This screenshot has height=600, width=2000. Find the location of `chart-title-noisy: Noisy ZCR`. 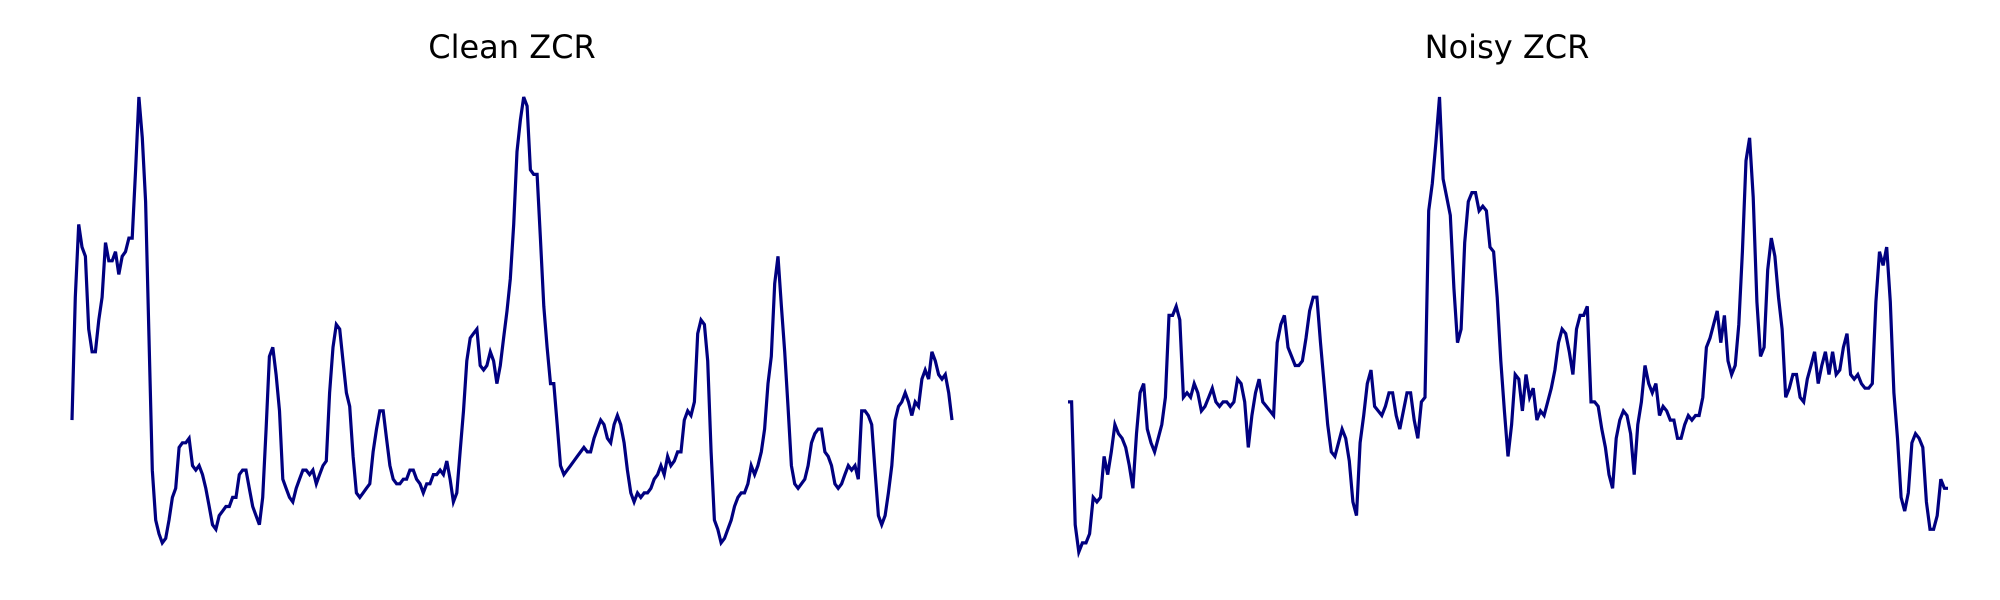

chart-title-noisy: Noisy ZCR is located at coordinates (1507, 47).